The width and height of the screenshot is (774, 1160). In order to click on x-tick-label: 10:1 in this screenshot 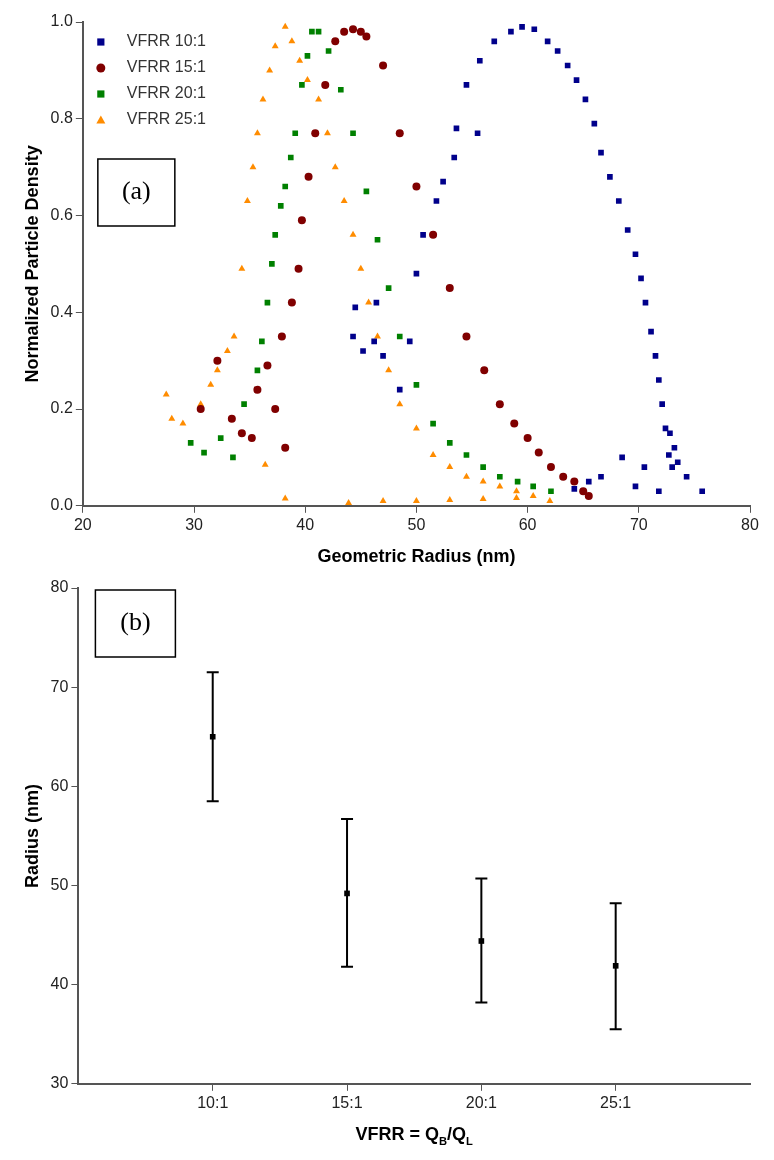, I will do `click(213, 1102)`.